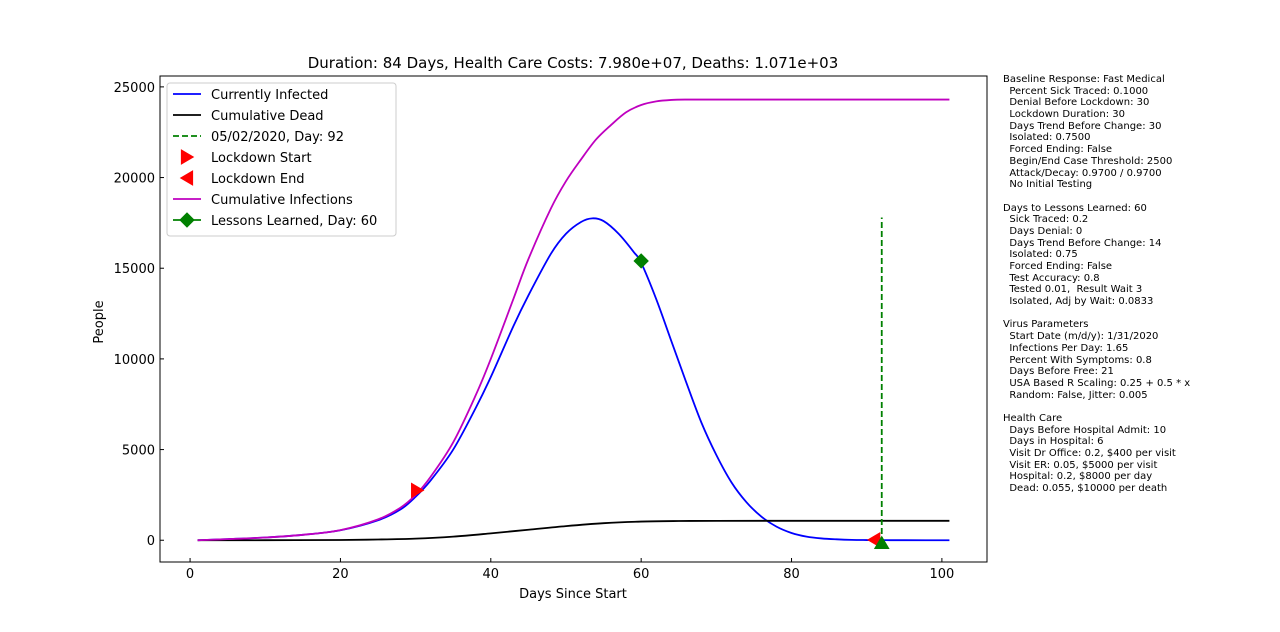 Image resolution: width=1280 pixels, height=632 pixels. I want to click on panel-line: Days in Hospital: 6, so click(1053, 442).